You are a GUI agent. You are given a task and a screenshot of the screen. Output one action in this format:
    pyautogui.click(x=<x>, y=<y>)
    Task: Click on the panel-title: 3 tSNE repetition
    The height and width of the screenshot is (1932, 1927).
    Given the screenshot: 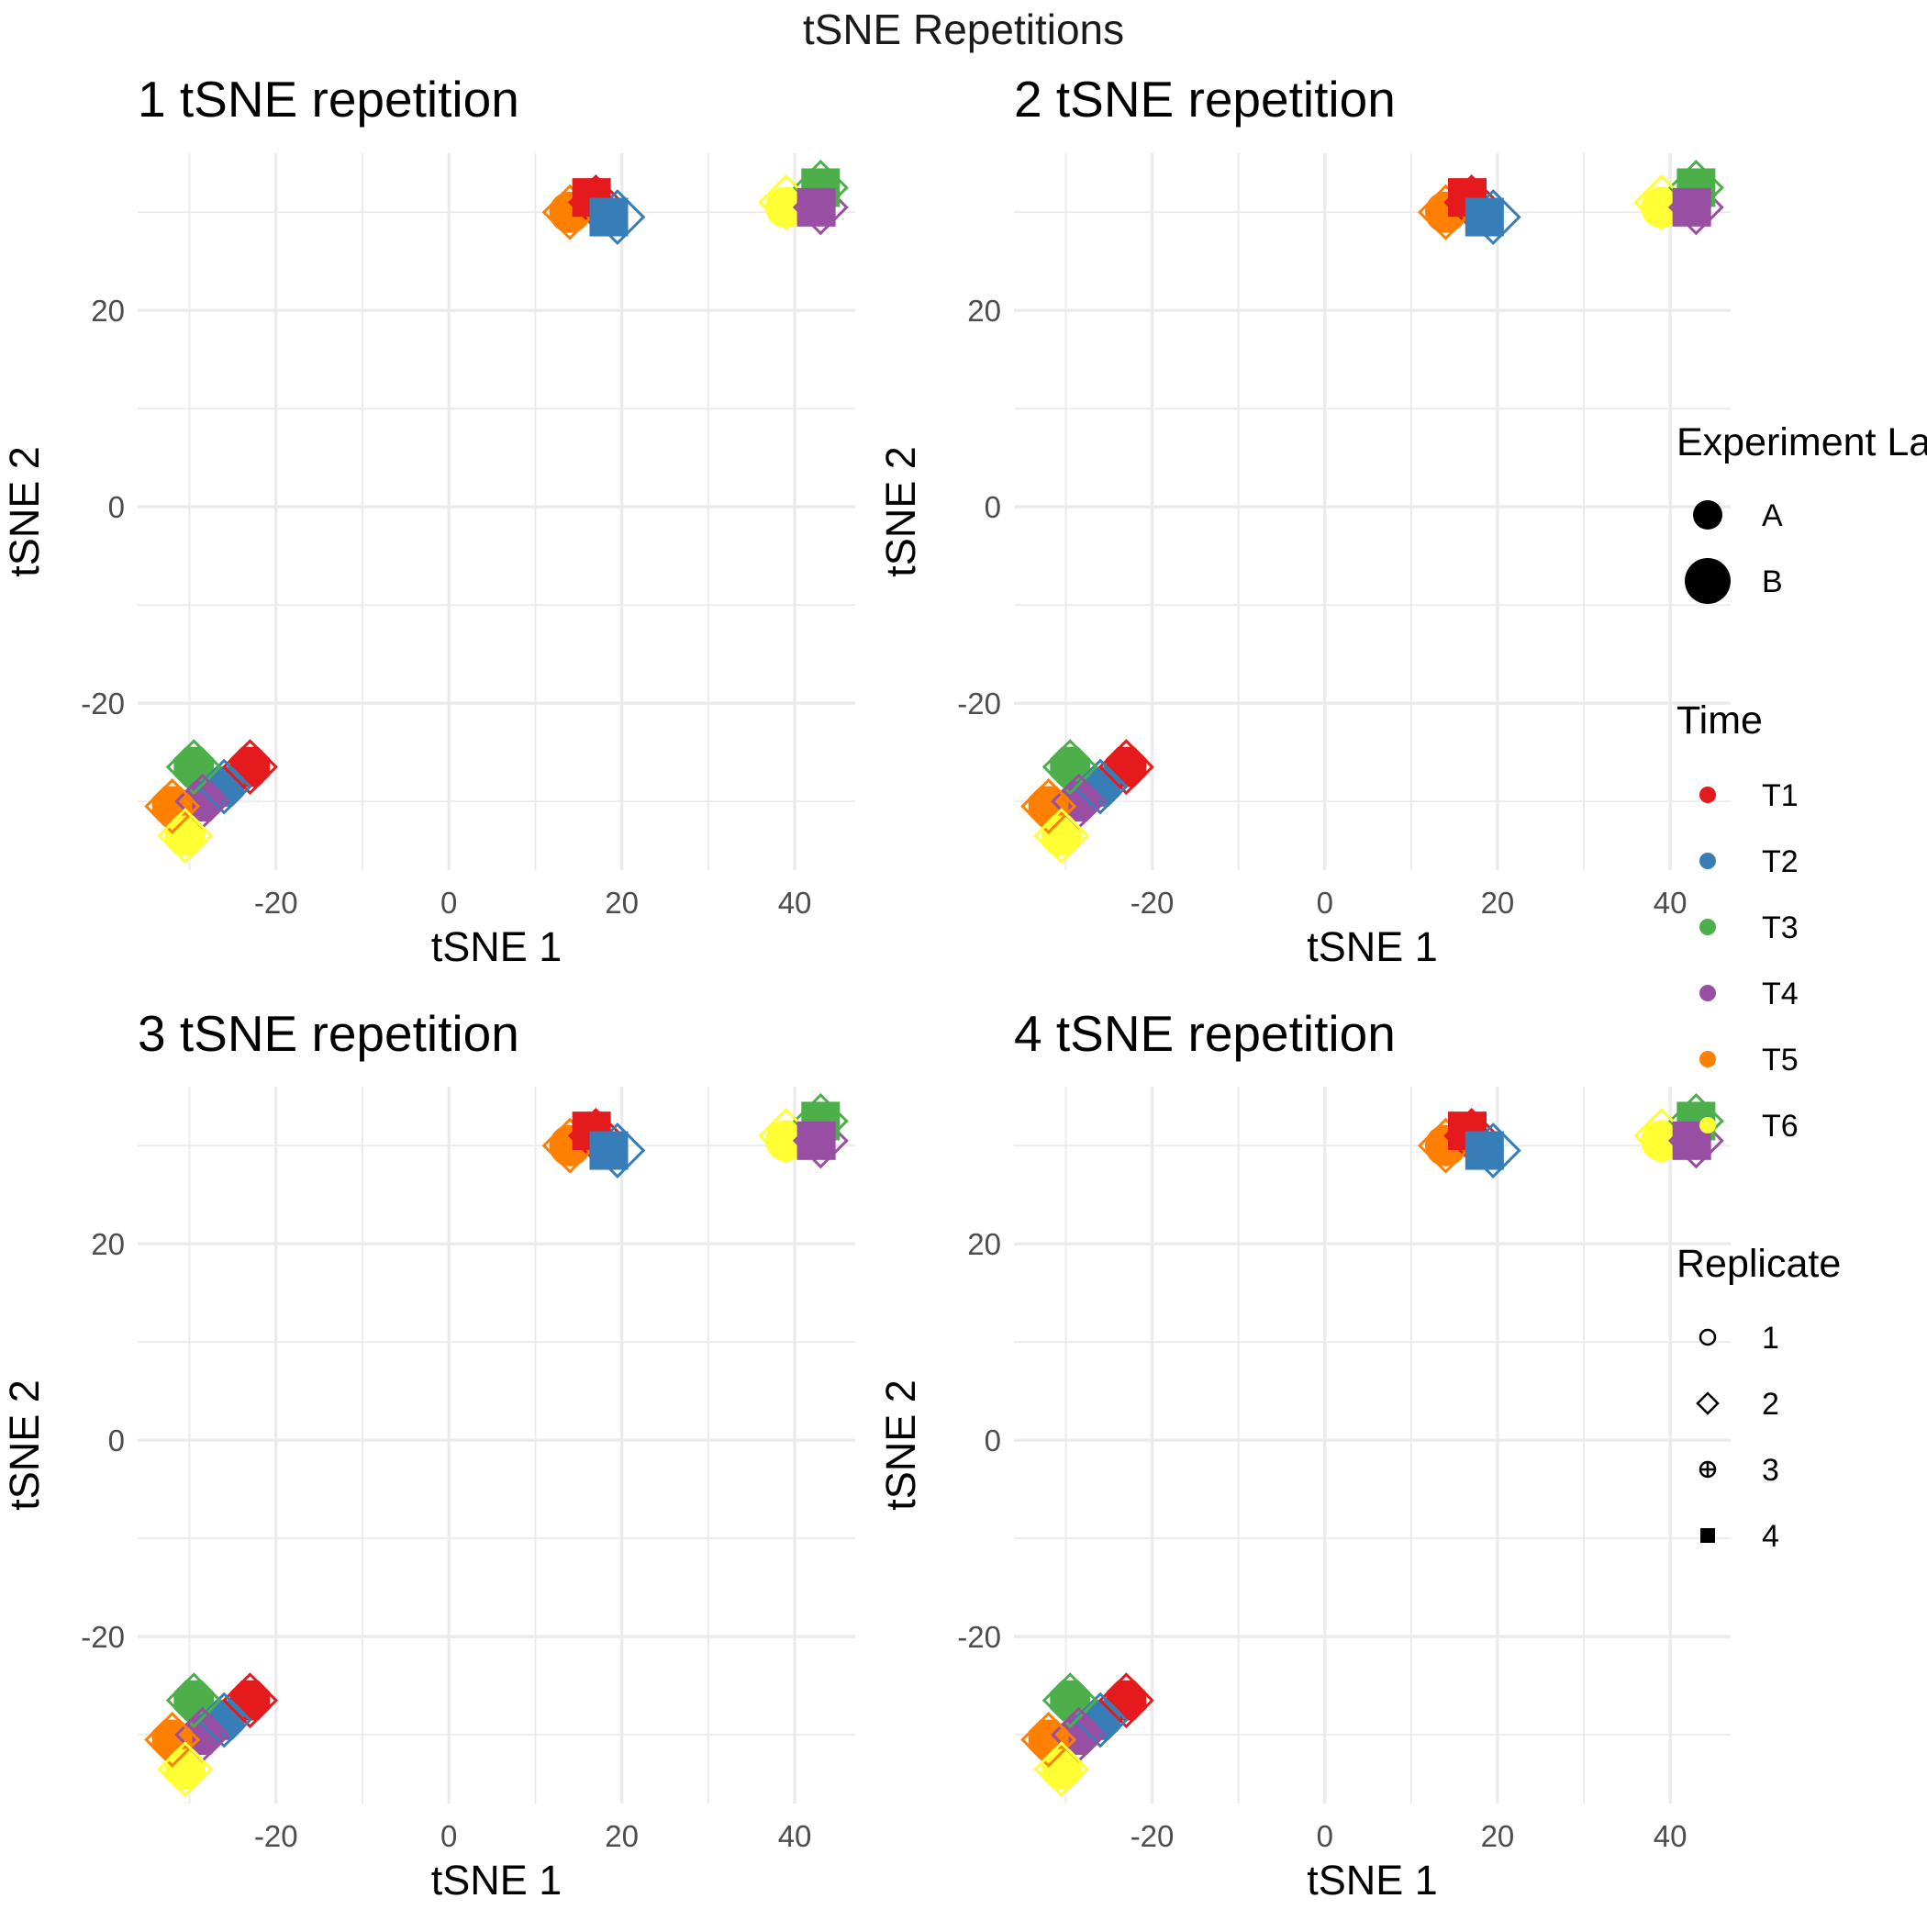 What is the action you would take?
    pyautogui.click(x=328, y=1033)
    